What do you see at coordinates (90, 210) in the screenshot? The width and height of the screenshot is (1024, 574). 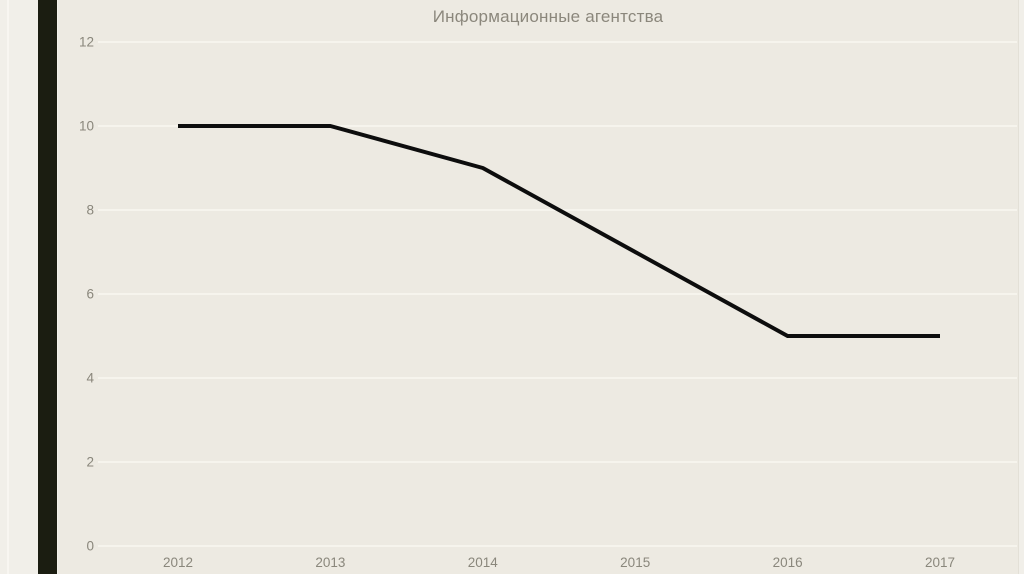 I see `y-tick-label: 8` at bounding box center [90, 210].